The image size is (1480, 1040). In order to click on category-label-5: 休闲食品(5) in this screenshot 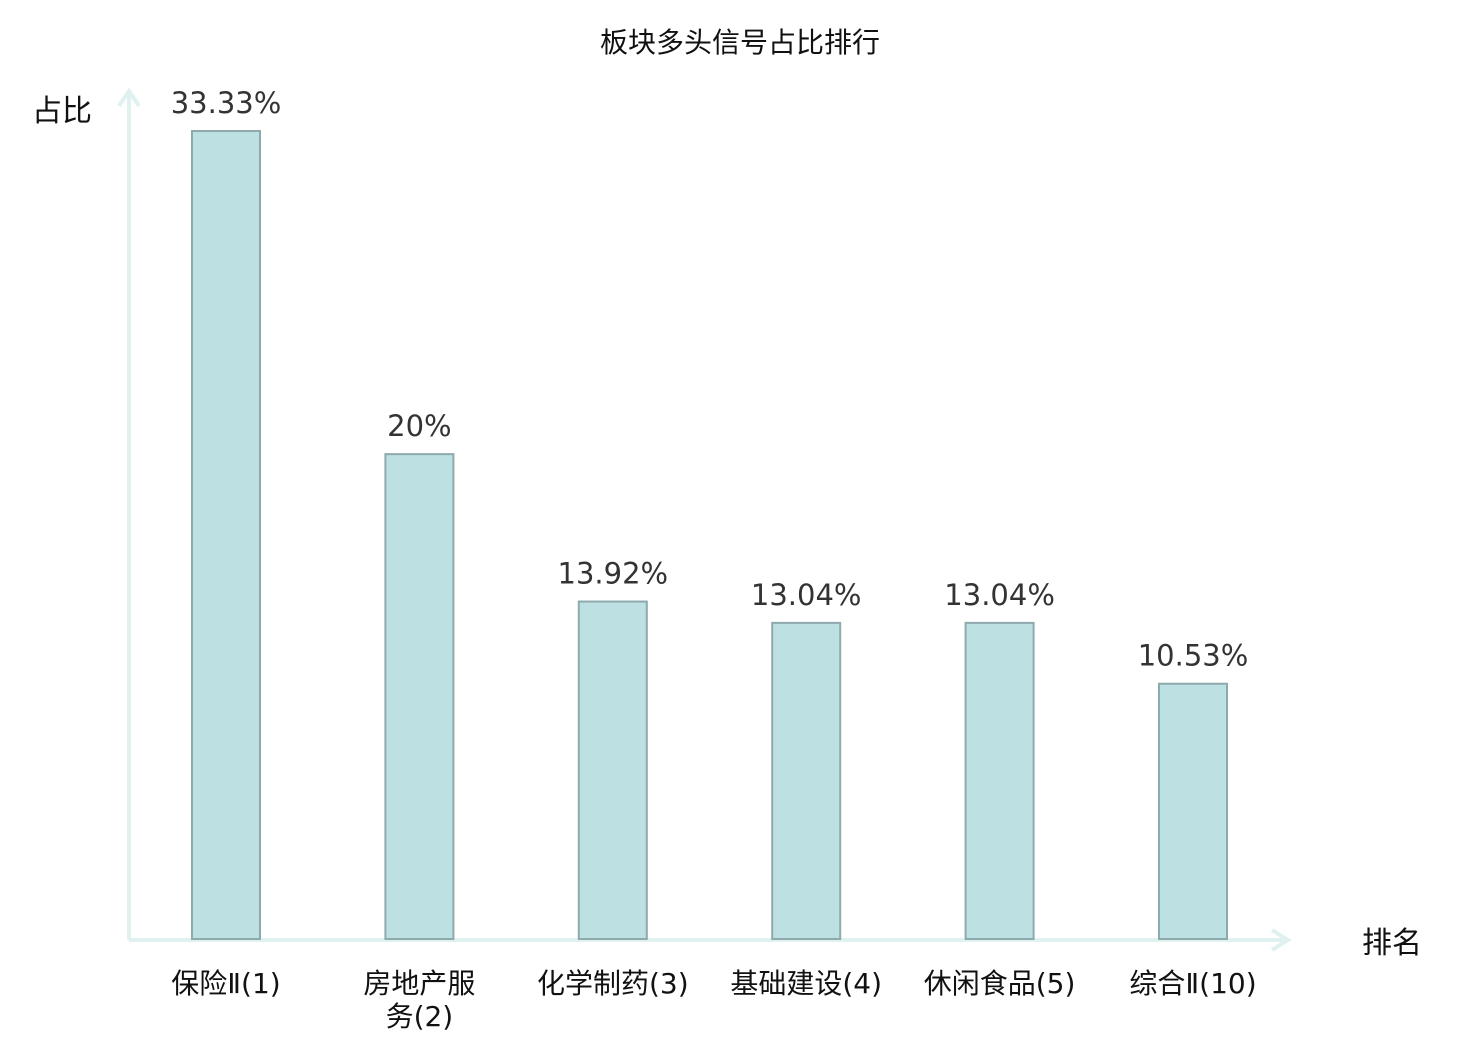, I will do `click(1000, 983)`.